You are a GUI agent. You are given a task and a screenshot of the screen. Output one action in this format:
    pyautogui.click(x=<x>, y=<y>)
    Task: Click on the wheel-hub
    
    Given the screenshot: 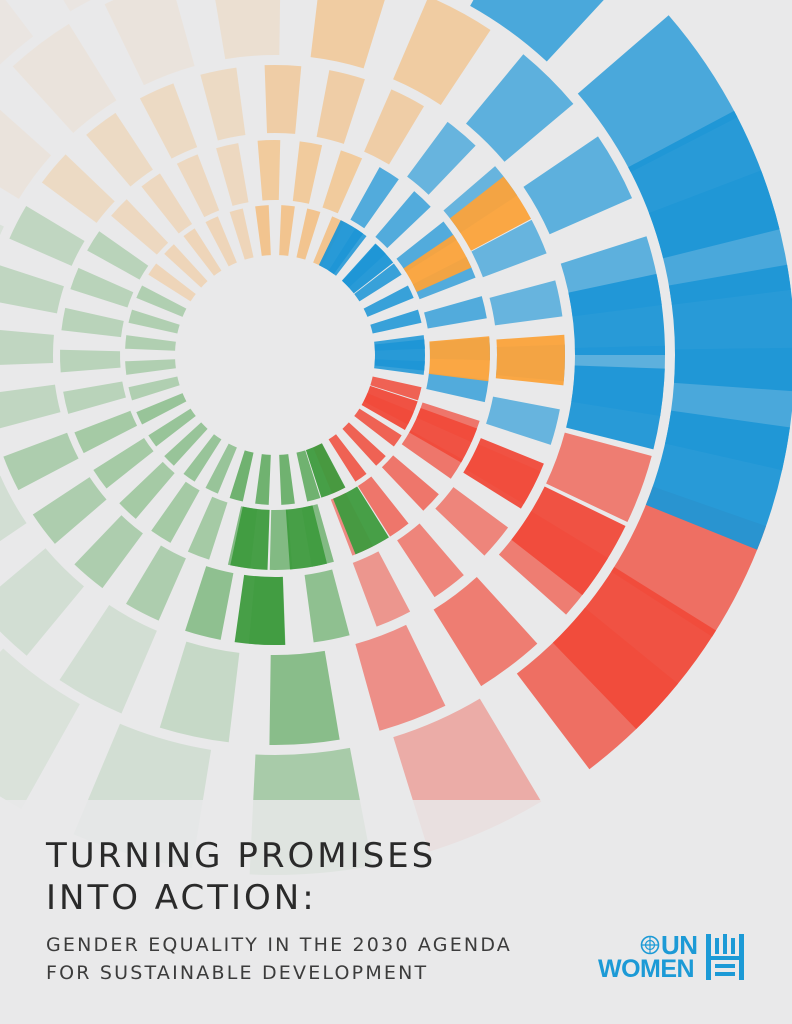 What is the action you would take?
    pyautogui.click(x=275, y=355)
    